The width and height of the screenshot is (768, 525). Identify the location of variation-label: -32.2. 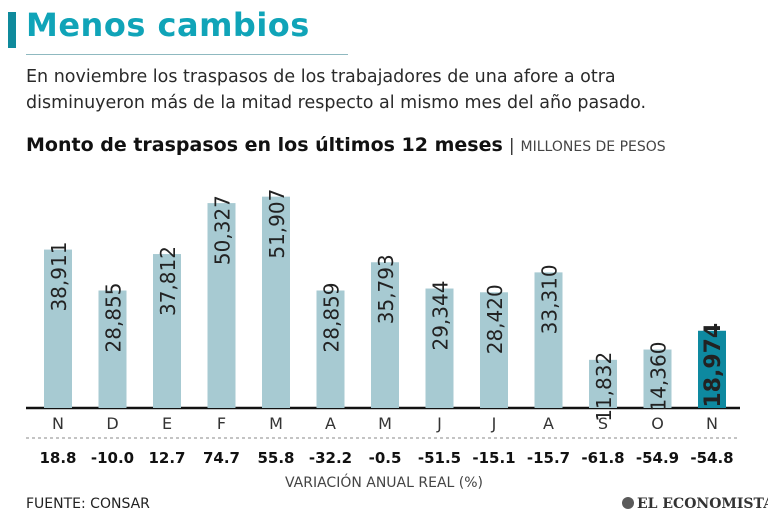
(330, 458).